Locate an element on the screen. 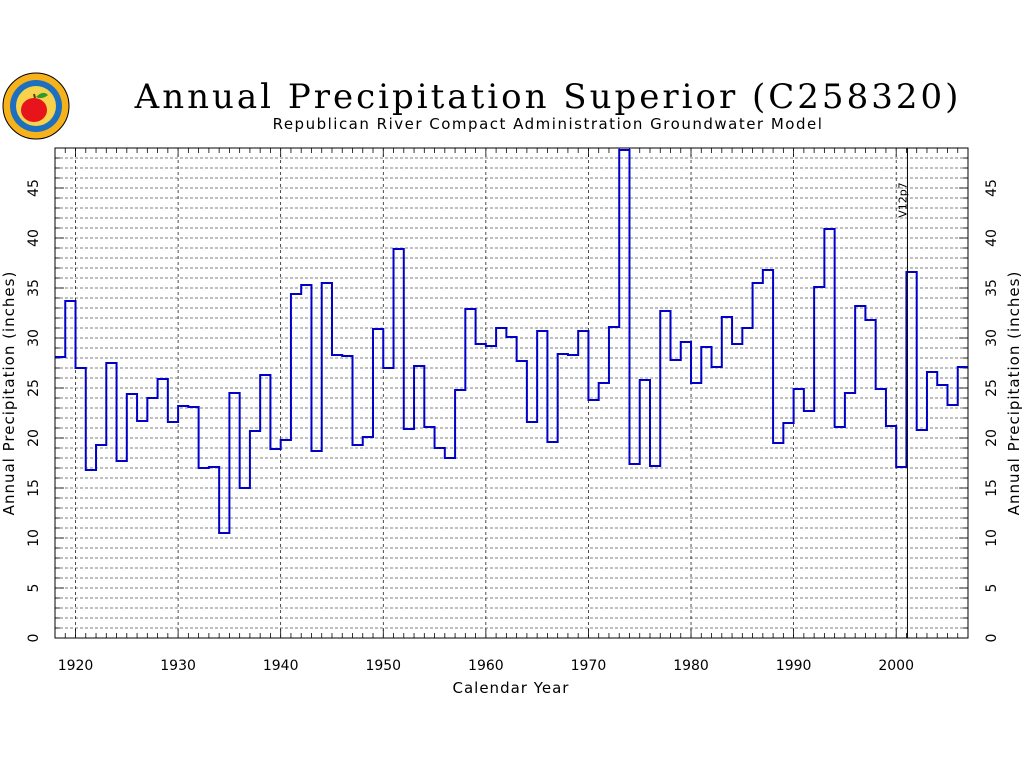 This screenshot has height=768, width=1024. y-tick-label-right: 20 is located at coordinates (992, 438).